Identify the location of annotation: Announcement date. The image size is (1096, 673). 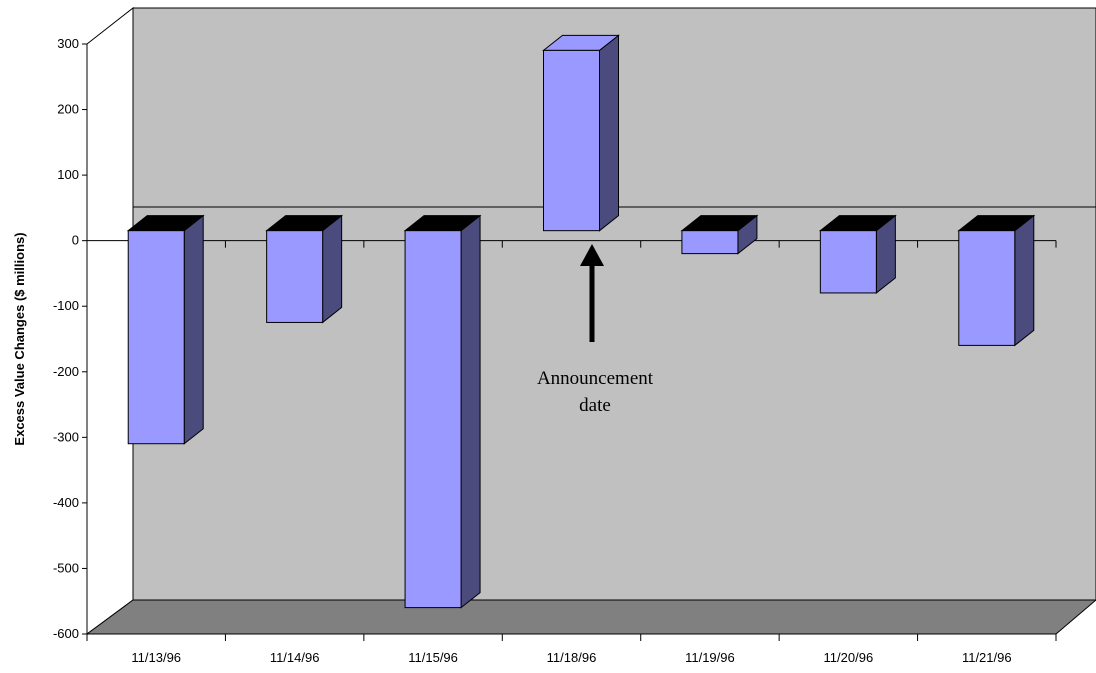
(595, 330).